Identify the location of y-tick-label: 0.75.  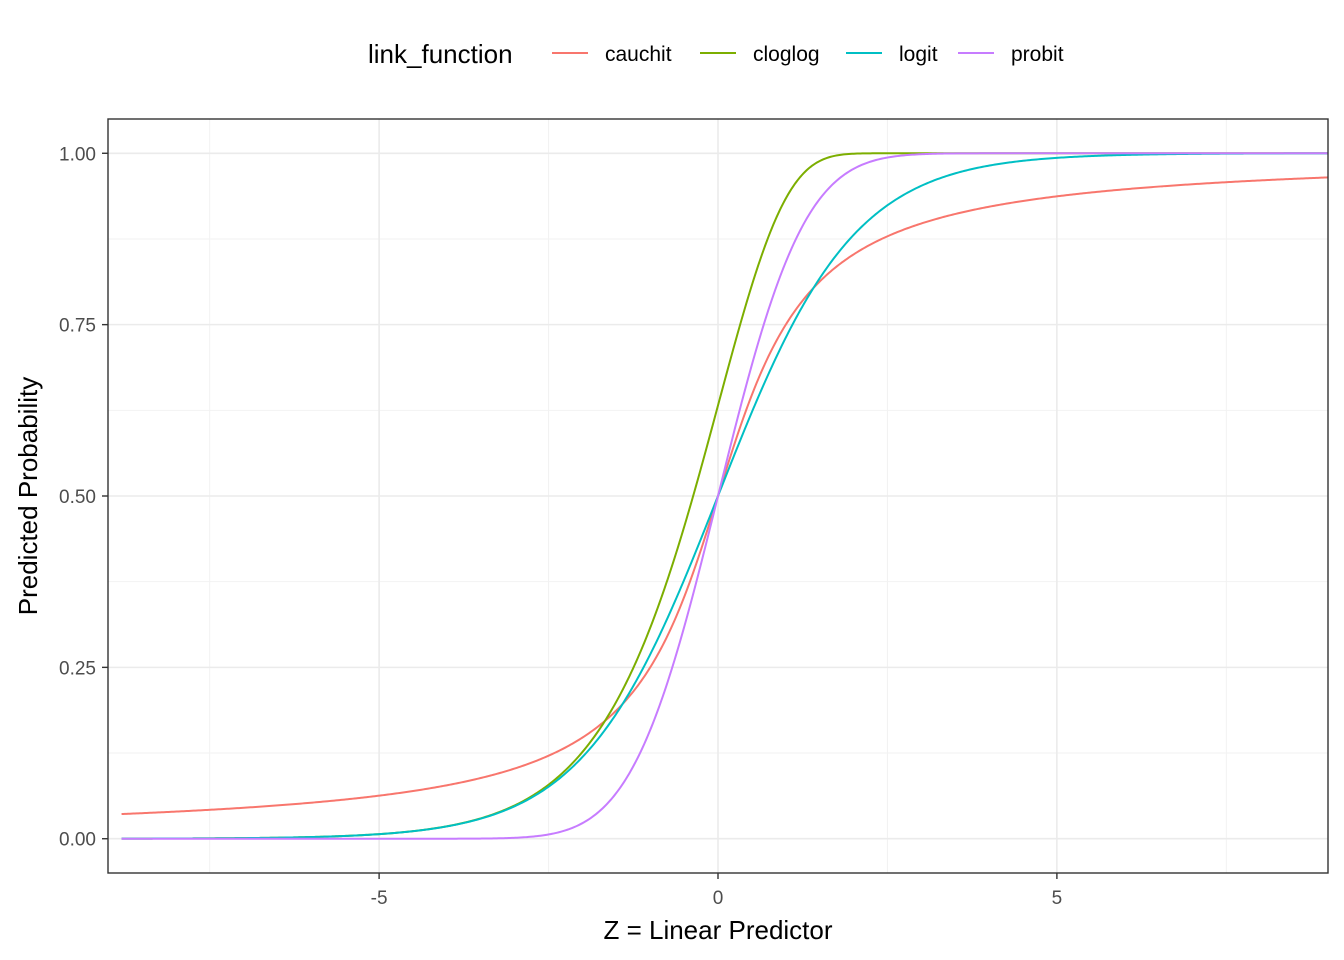
(77, 326).